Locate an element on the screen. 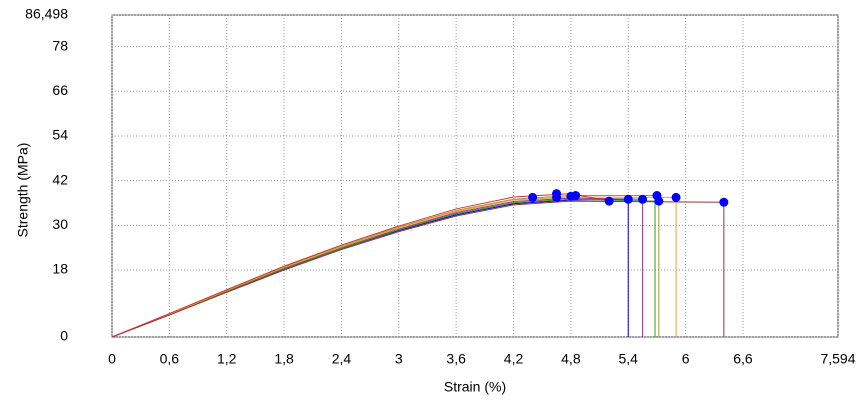  x-tick-label: 0 is located at coordinates (112, 359).